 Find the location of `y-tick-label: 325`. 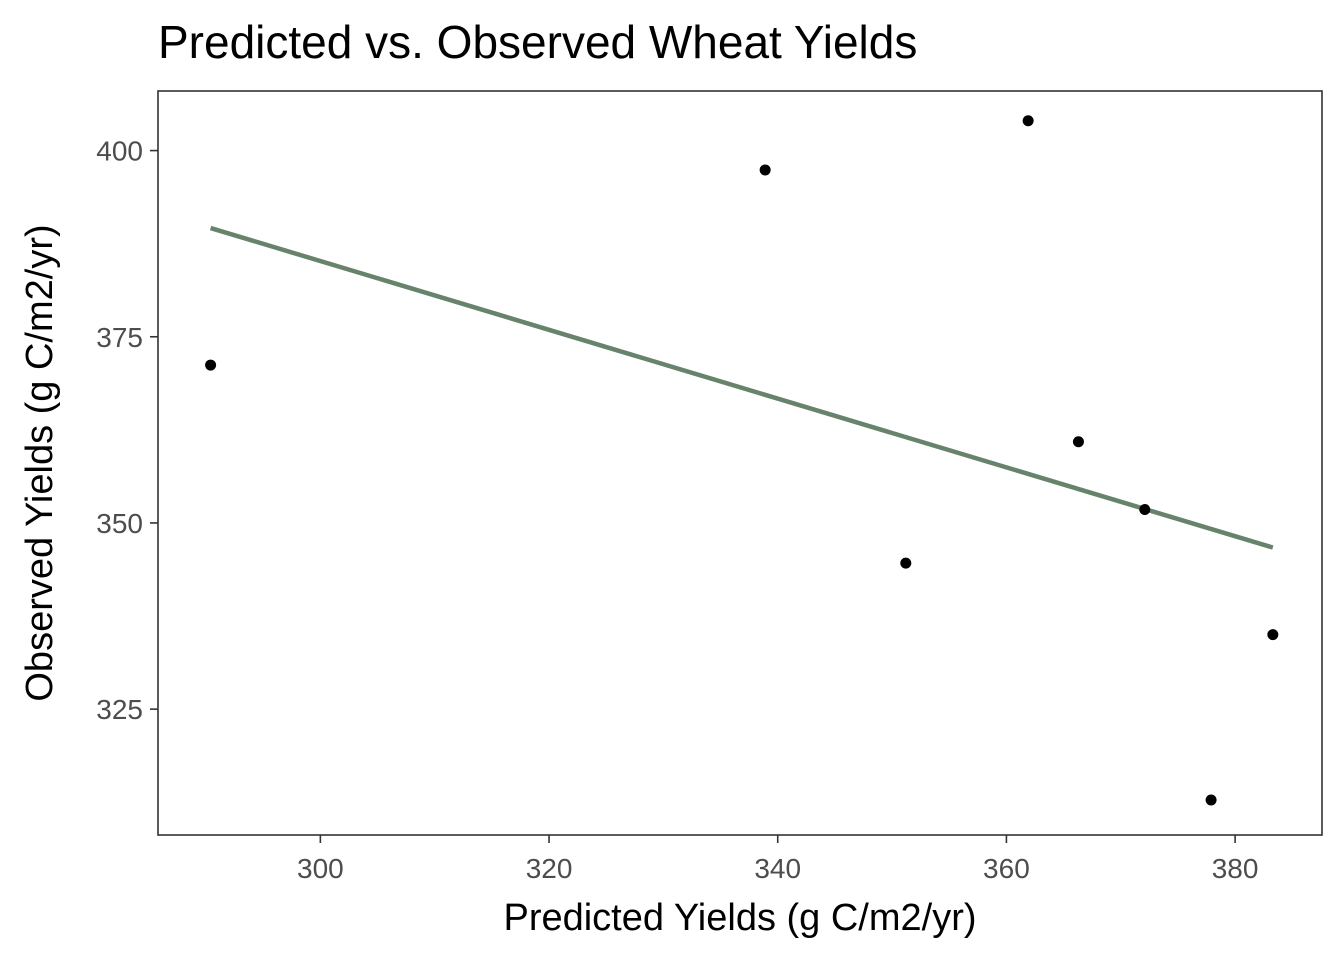

y-tick-label: 325 is located at coordinates (119, 709).